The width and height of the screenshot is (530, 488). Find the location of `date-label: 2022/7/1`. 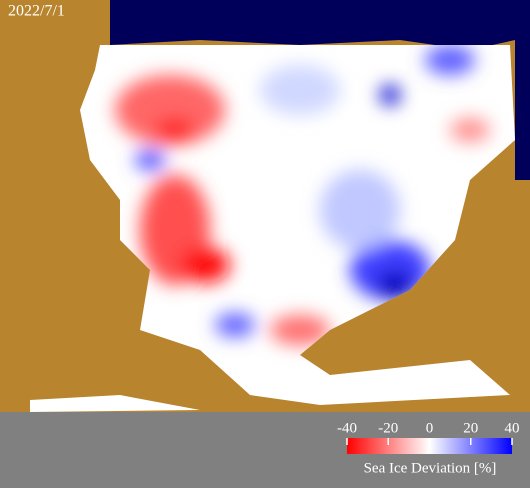

date-label: 2022/7/1 is located at coordinates (36, 11).